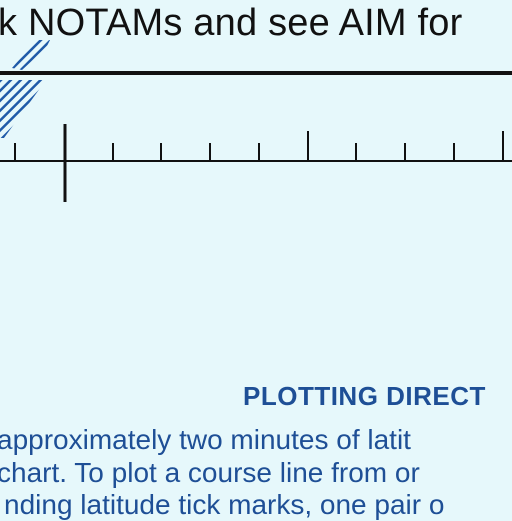 Image resolution: width=512 pixels, height=521 pixels. What do you see at coordinates (259, 146) in the screenshot?
I see `latitude-tick-marks` at bounding box center [259, 146].